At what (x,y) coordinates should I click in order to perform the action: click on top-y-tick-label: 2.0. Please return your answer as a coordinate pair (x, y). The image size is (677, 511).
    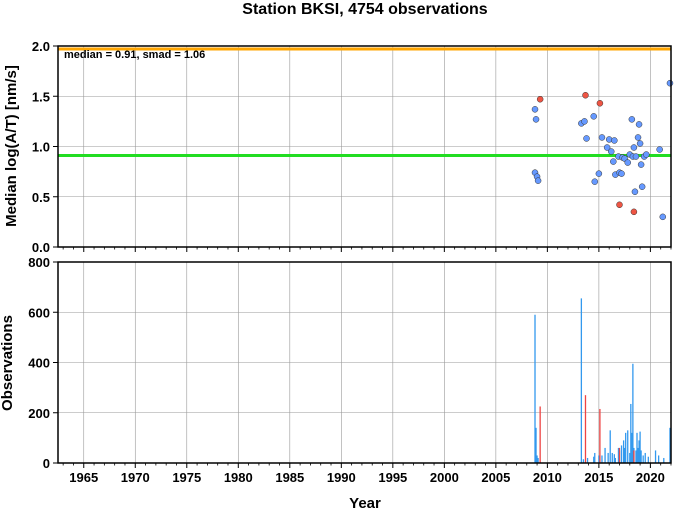
    Looking at the image, I should click on (41, 46).